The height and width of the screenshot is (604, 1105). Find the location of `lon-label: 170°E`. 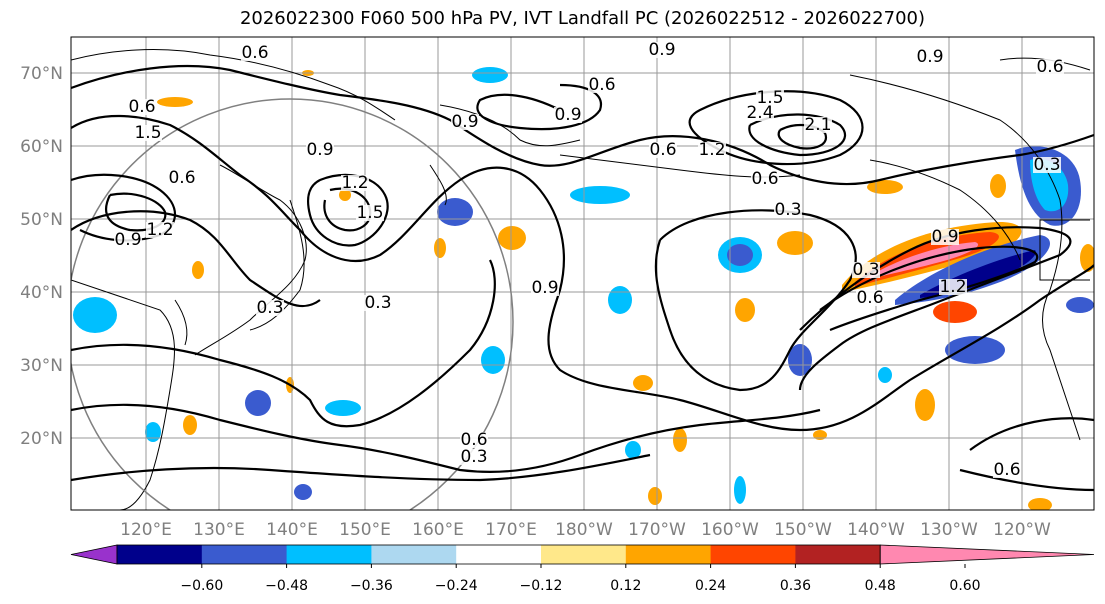

lon-label: 170°E is located at coordinates (511, 530).